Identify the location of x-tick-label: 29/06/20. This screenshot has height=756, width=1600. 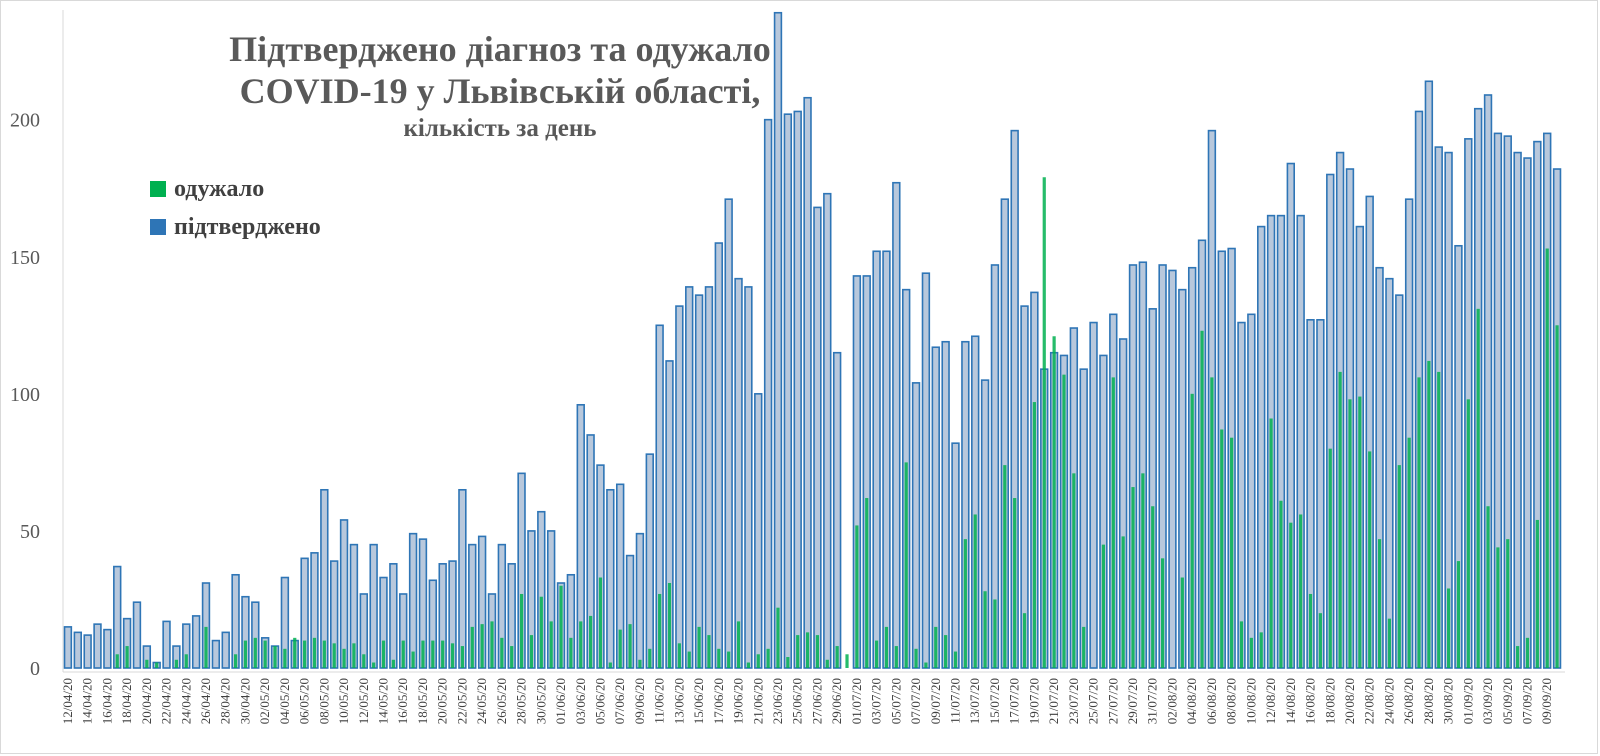
(836, 701).